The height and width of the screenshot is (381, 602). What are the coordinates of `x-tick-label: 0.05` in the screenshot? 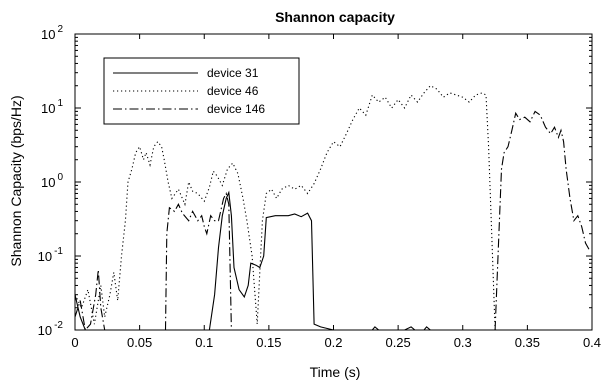 It's located at (139, 342).